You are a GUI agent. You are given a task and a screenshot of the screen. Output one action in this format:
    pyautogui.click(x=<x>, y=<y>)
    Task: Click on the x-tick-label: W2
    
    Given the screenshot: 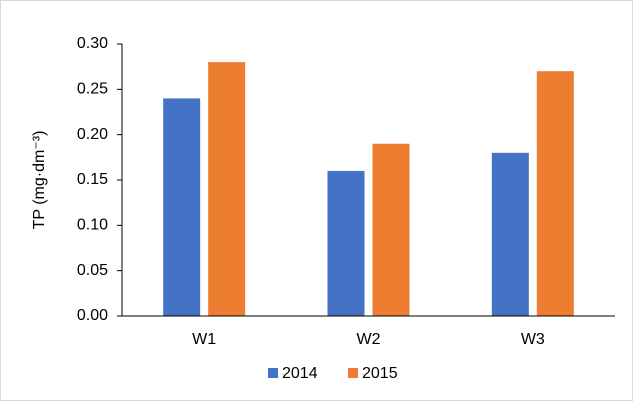 What is the action you would take?
    pyautogui.click(x=369, y=339)
    